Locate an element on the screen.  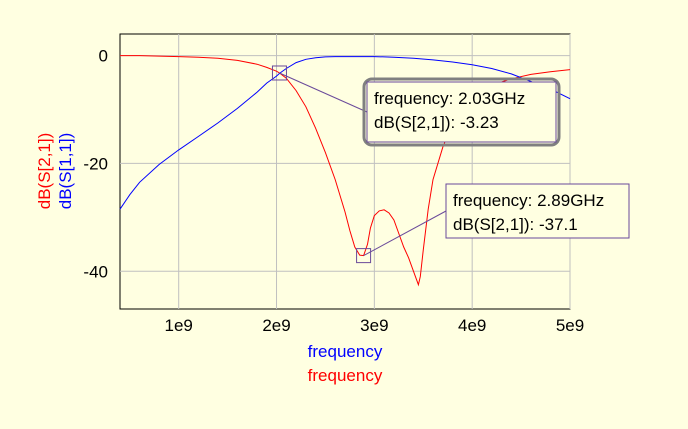
marker-selection-outline is located at coordinates (461, 112).